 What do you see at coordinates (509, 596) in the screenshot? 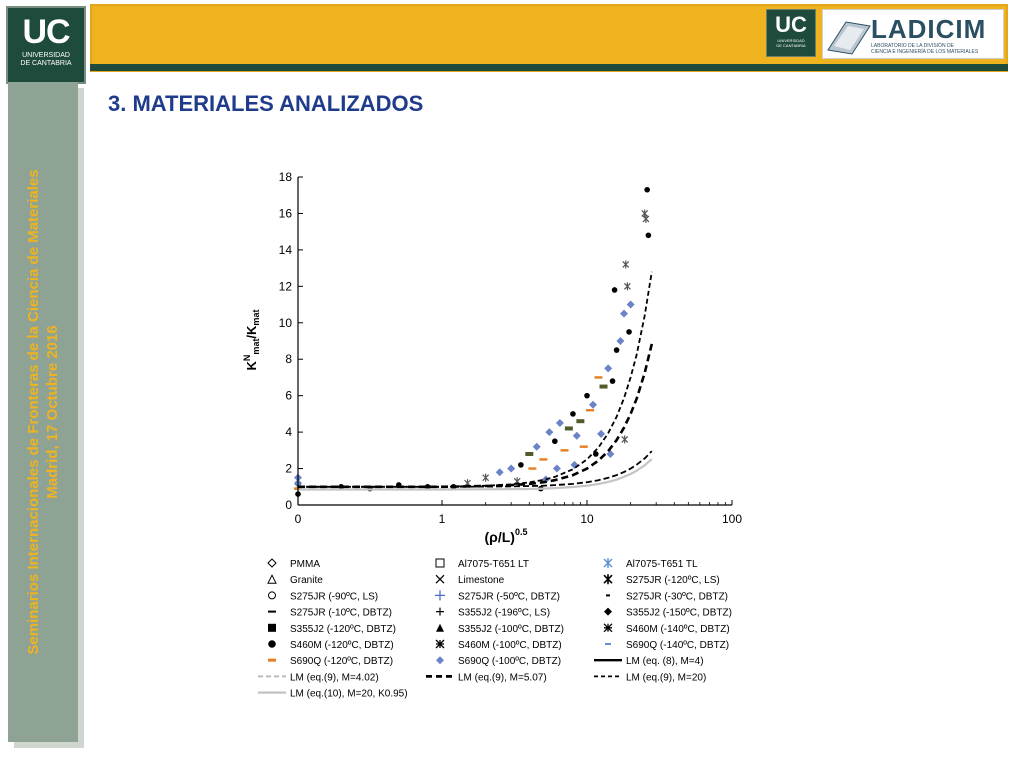
I see `legend-label: S275JR (-50ºC, DBTZ)` at bounding box center [509, 596].